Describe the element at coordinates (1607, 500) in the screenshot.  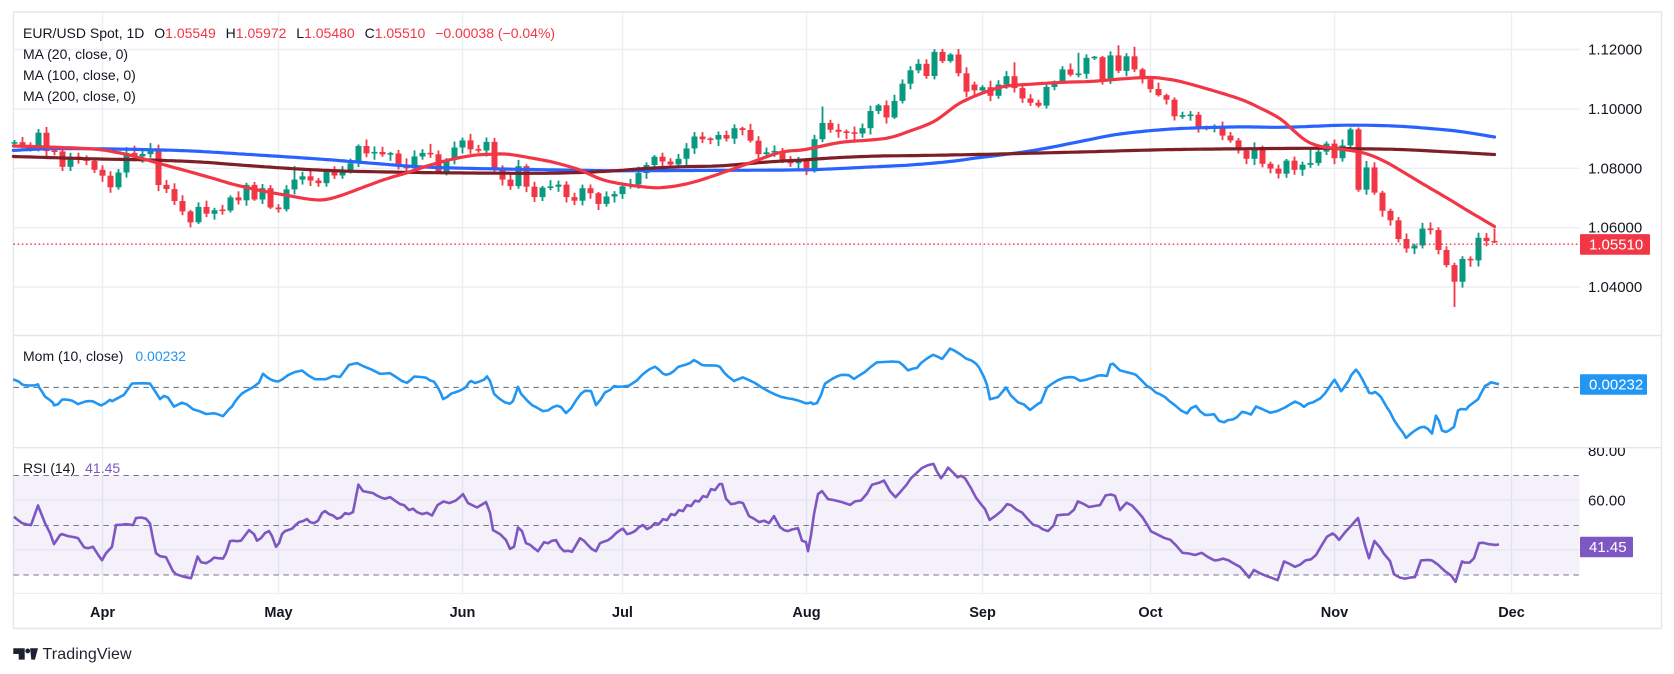
I see `svg-text: 60.00` at that location.